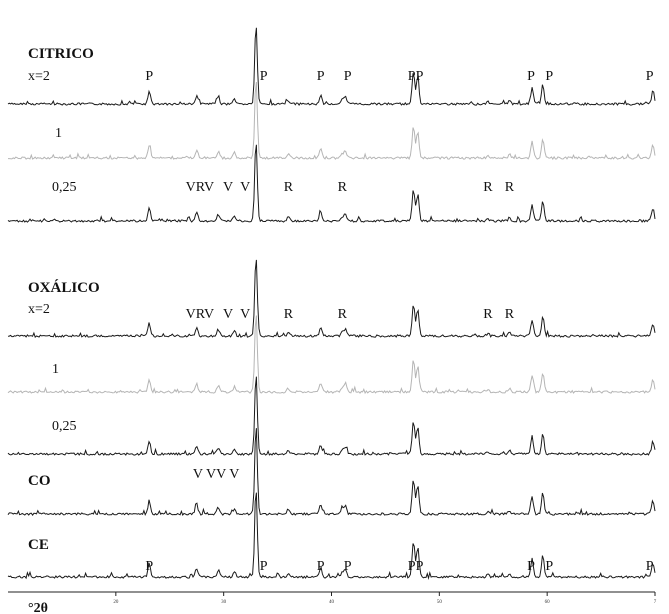 The width and height of the screenshot is (669, 614). I want to click on x-tick-label: 40, so click(332, 602).